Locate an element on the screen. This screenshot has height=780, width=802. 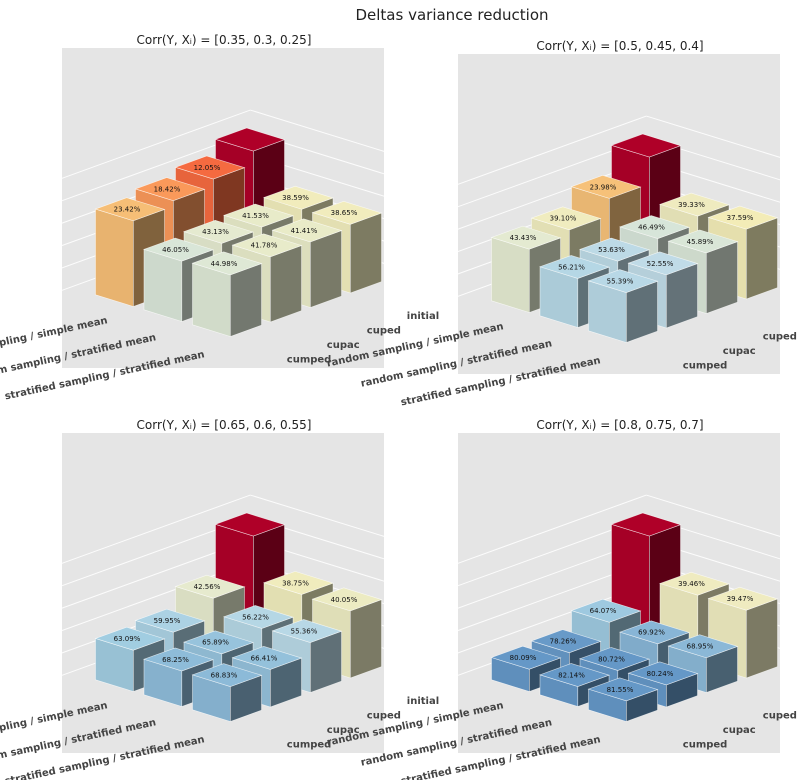
bar-value-label: 59.95% is located at coordinates (167, 621).